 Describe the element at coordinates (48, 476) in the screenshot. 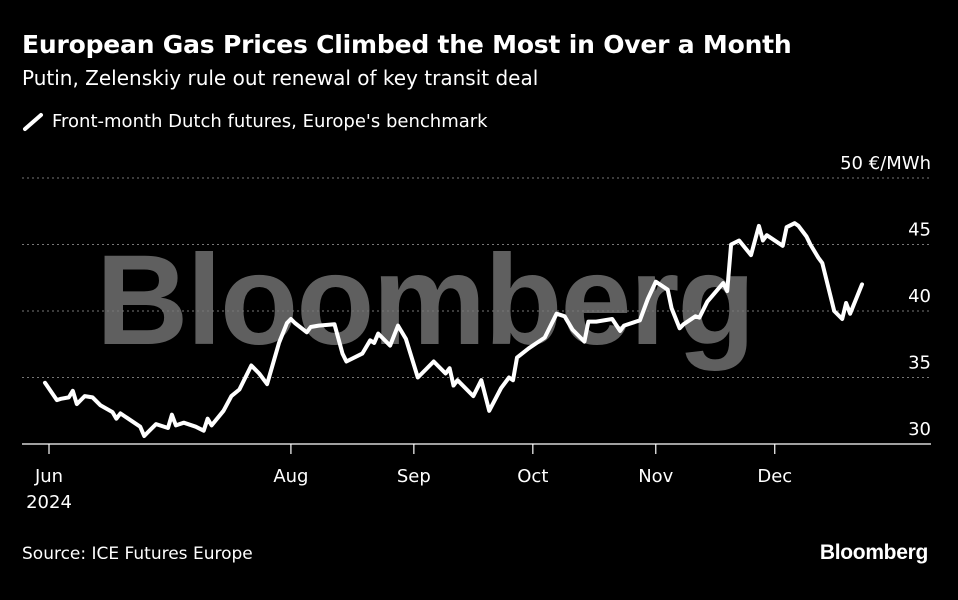

I see `x-tick-label: Jun` at that location.